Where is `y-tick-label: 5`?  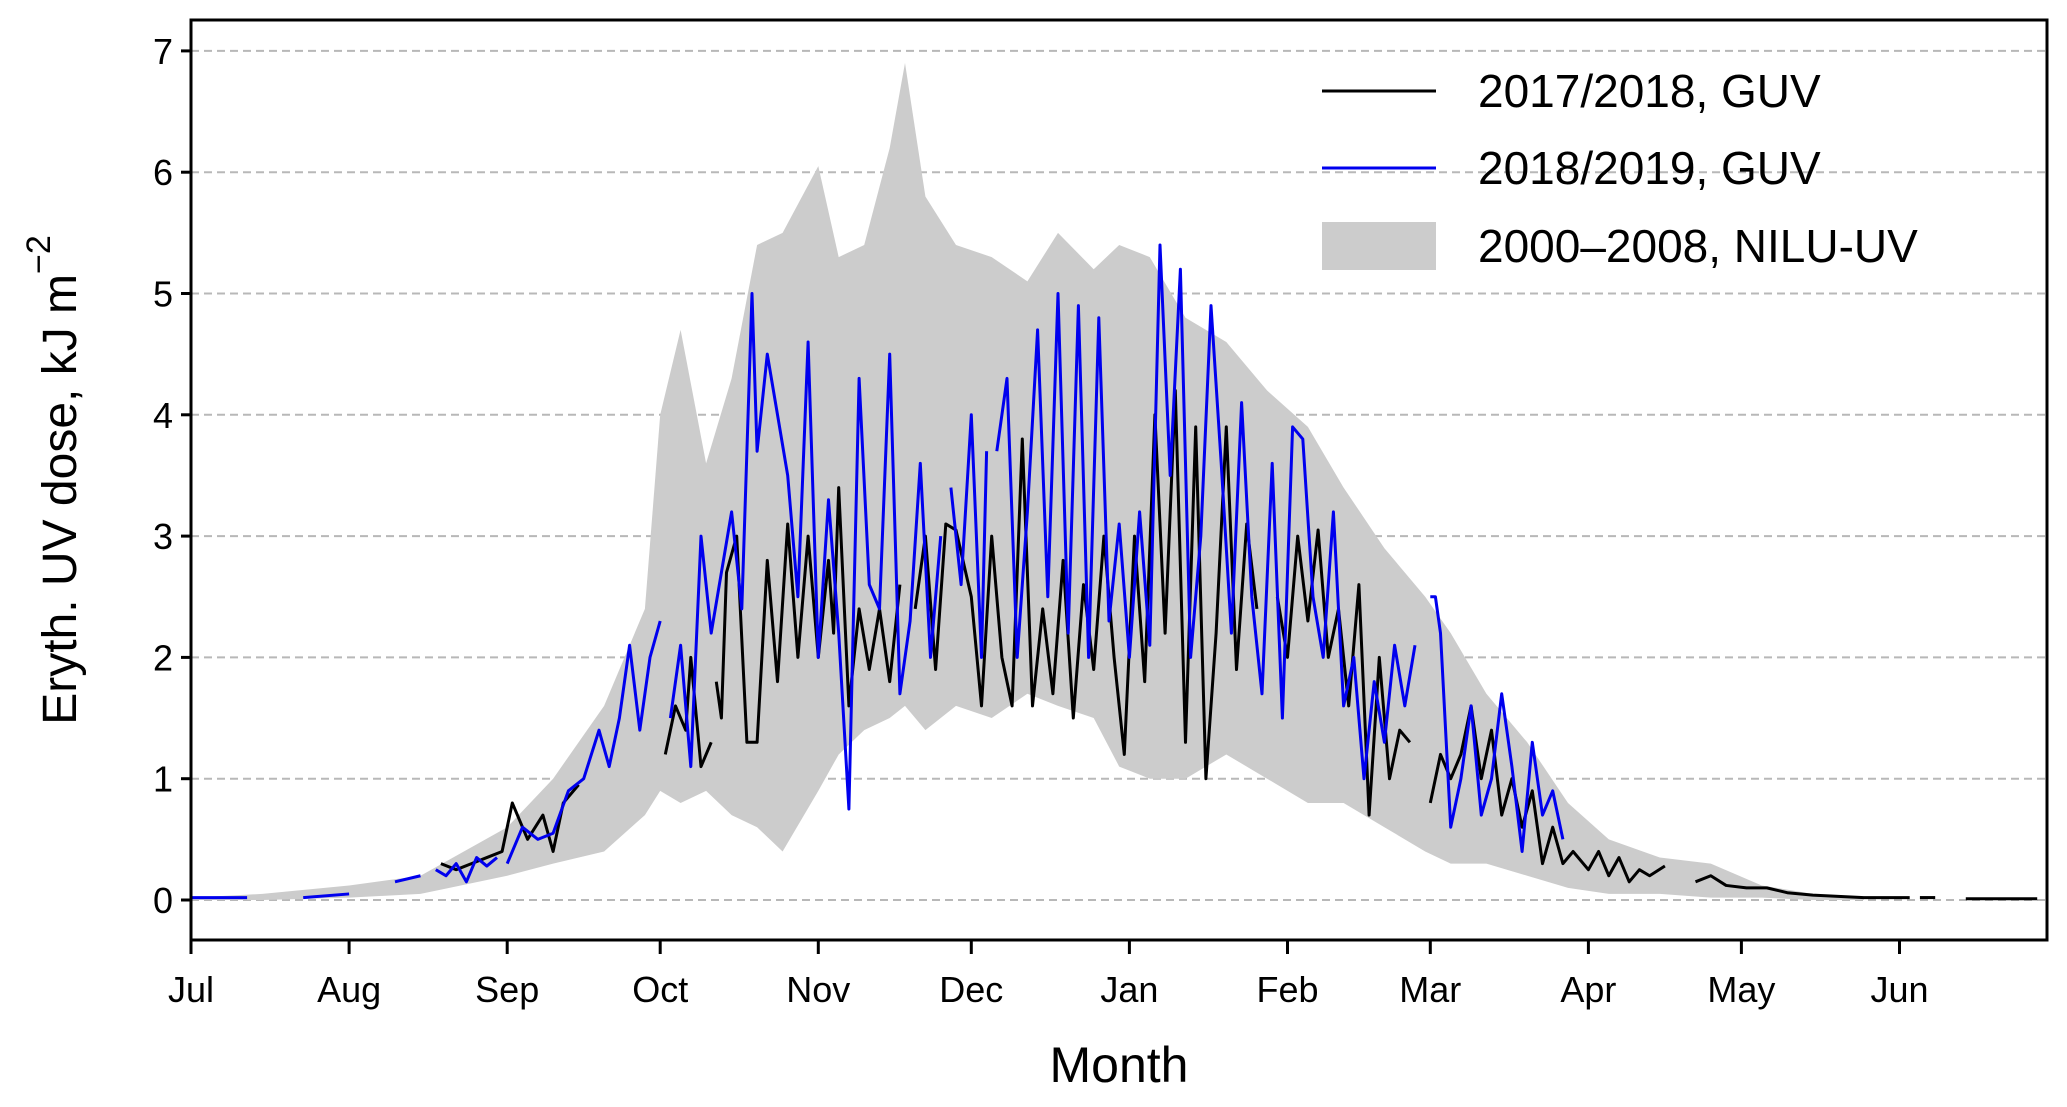 y-tick-label: 5 is located at coordinates (163, 294).